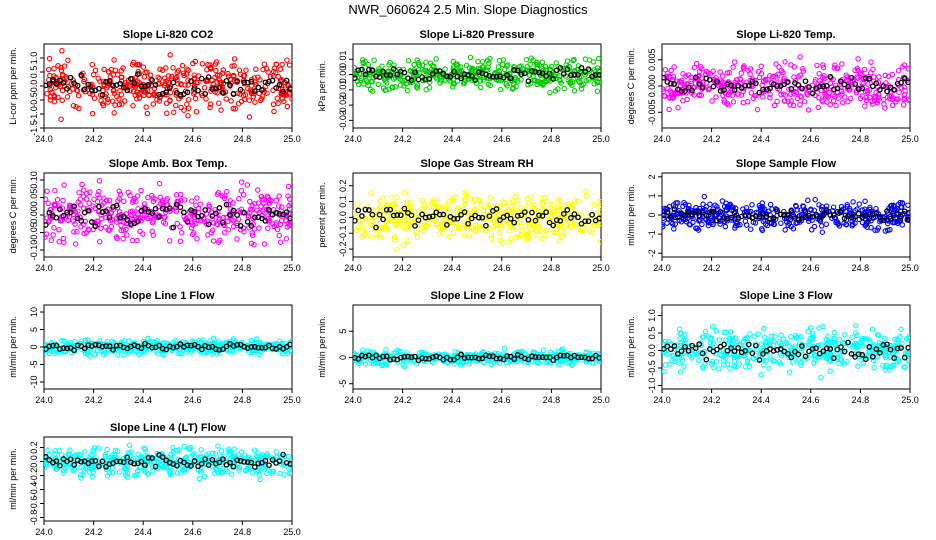 The height and width of the screenshot is (540, 936). Describe the element at coordinates (652, 86) in the screenshot. I see `y-tick-label: 0.000` at that location.